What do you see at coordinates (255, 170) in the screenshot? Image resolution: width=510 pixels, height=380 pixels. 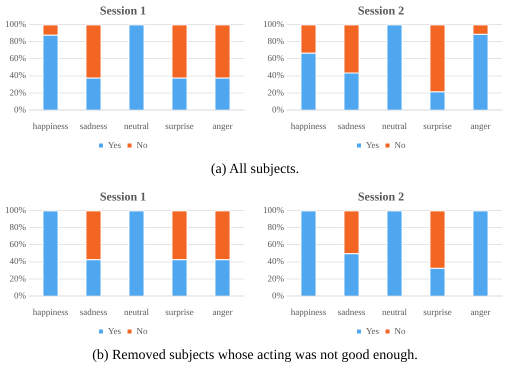 I see `text: (a) All subjects.` at bounding box center [255, 170].